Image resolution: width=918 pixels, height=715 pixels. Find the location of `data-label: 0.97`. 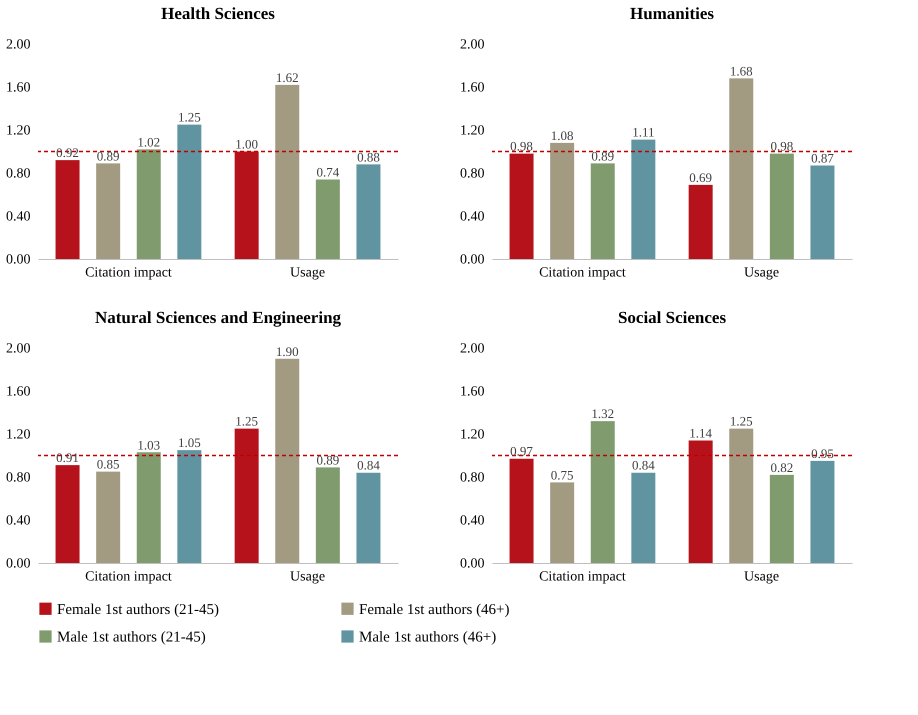

data-label: 0.97 is located at coordinates (522, 451).